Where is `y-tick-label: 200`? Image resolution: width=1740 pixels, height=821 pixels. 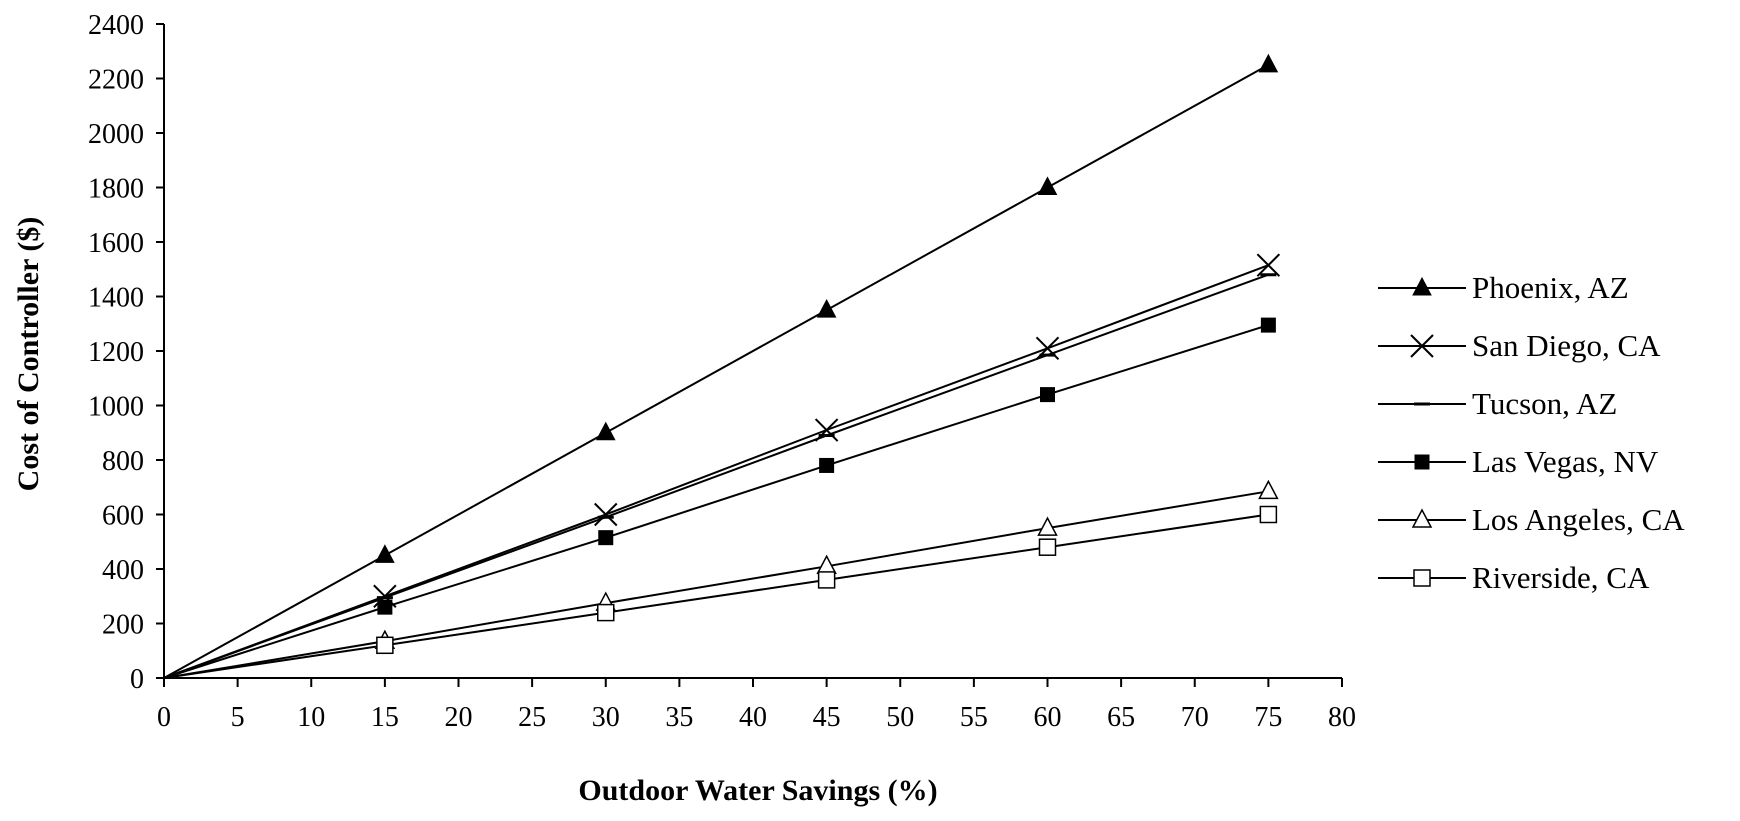
y-tick-label: 200 is located at coordinates (123, 625).